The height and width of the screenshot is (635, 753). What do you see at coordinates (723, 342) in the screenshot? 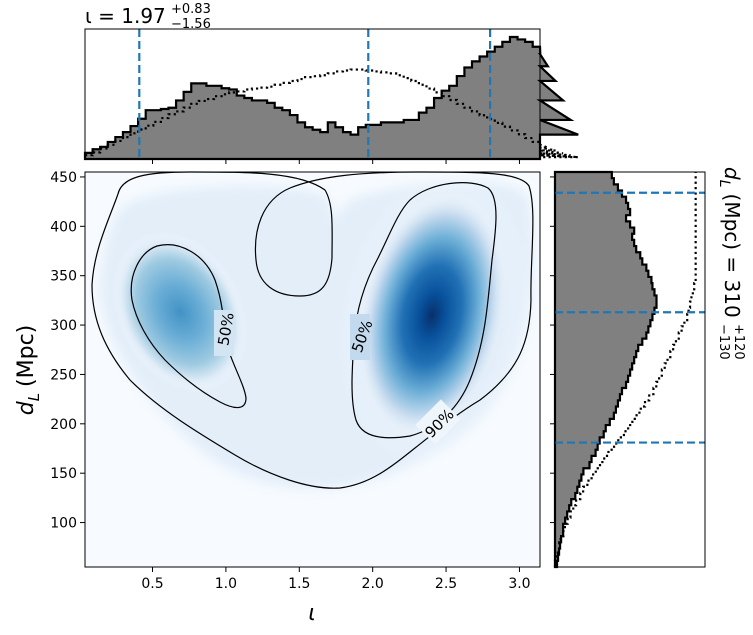
I see `right-title-subscript: −130` at bounding box center [723, 342].